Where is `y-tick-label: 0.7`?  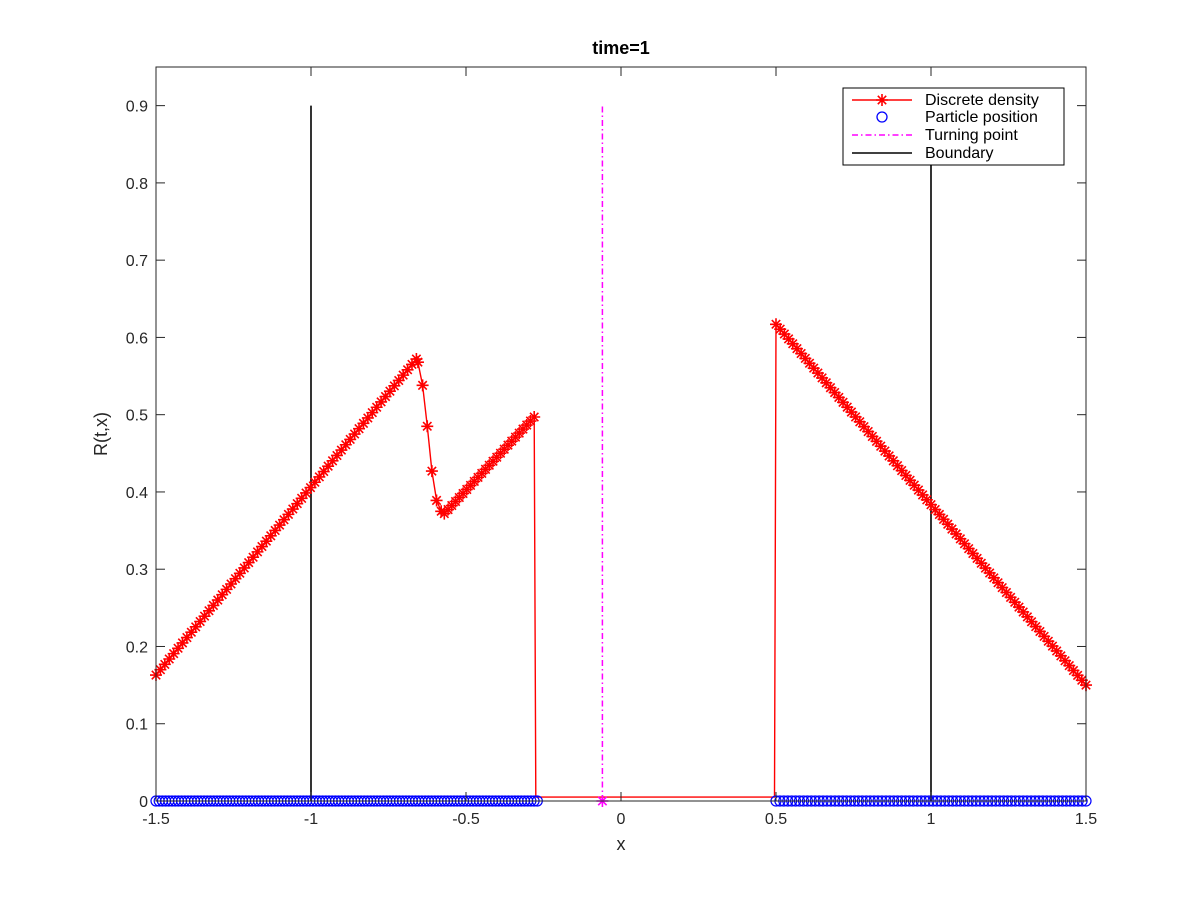 y-tick-label: 0.7 is located at coordinates (137, 261).